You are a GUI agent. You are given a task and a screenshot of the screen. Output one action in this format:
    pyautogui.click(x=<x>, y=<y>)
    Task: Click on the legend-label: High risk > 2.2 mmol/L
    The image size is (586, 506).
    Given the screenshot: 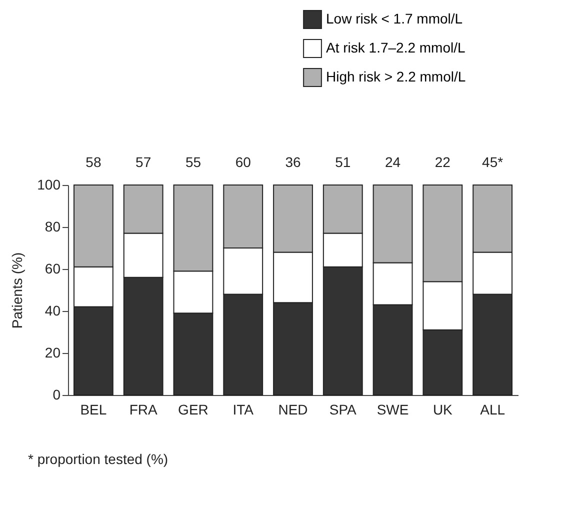 What is the action you would take?
    pyautogui.click(x=396, y=76)
    